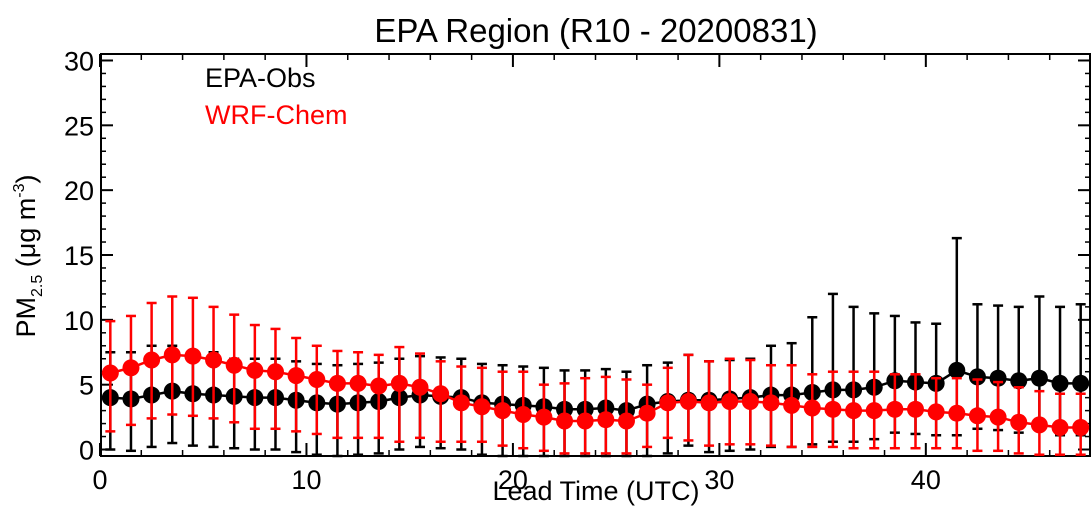  I want to click on y-tick-label: 5, so click(86, 386).